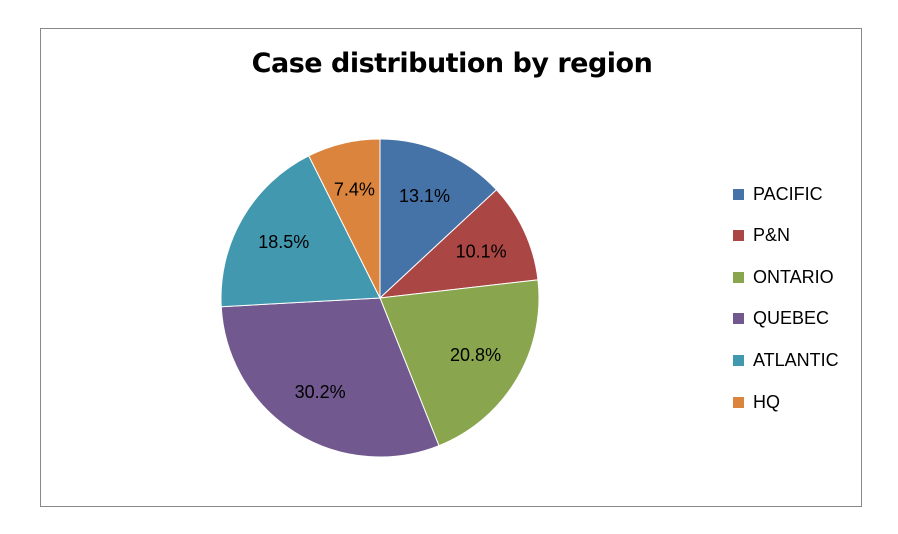 The width and height of the screenshot is (898, 534). I want to click on pie-slice-pacific, so click(438, 219).